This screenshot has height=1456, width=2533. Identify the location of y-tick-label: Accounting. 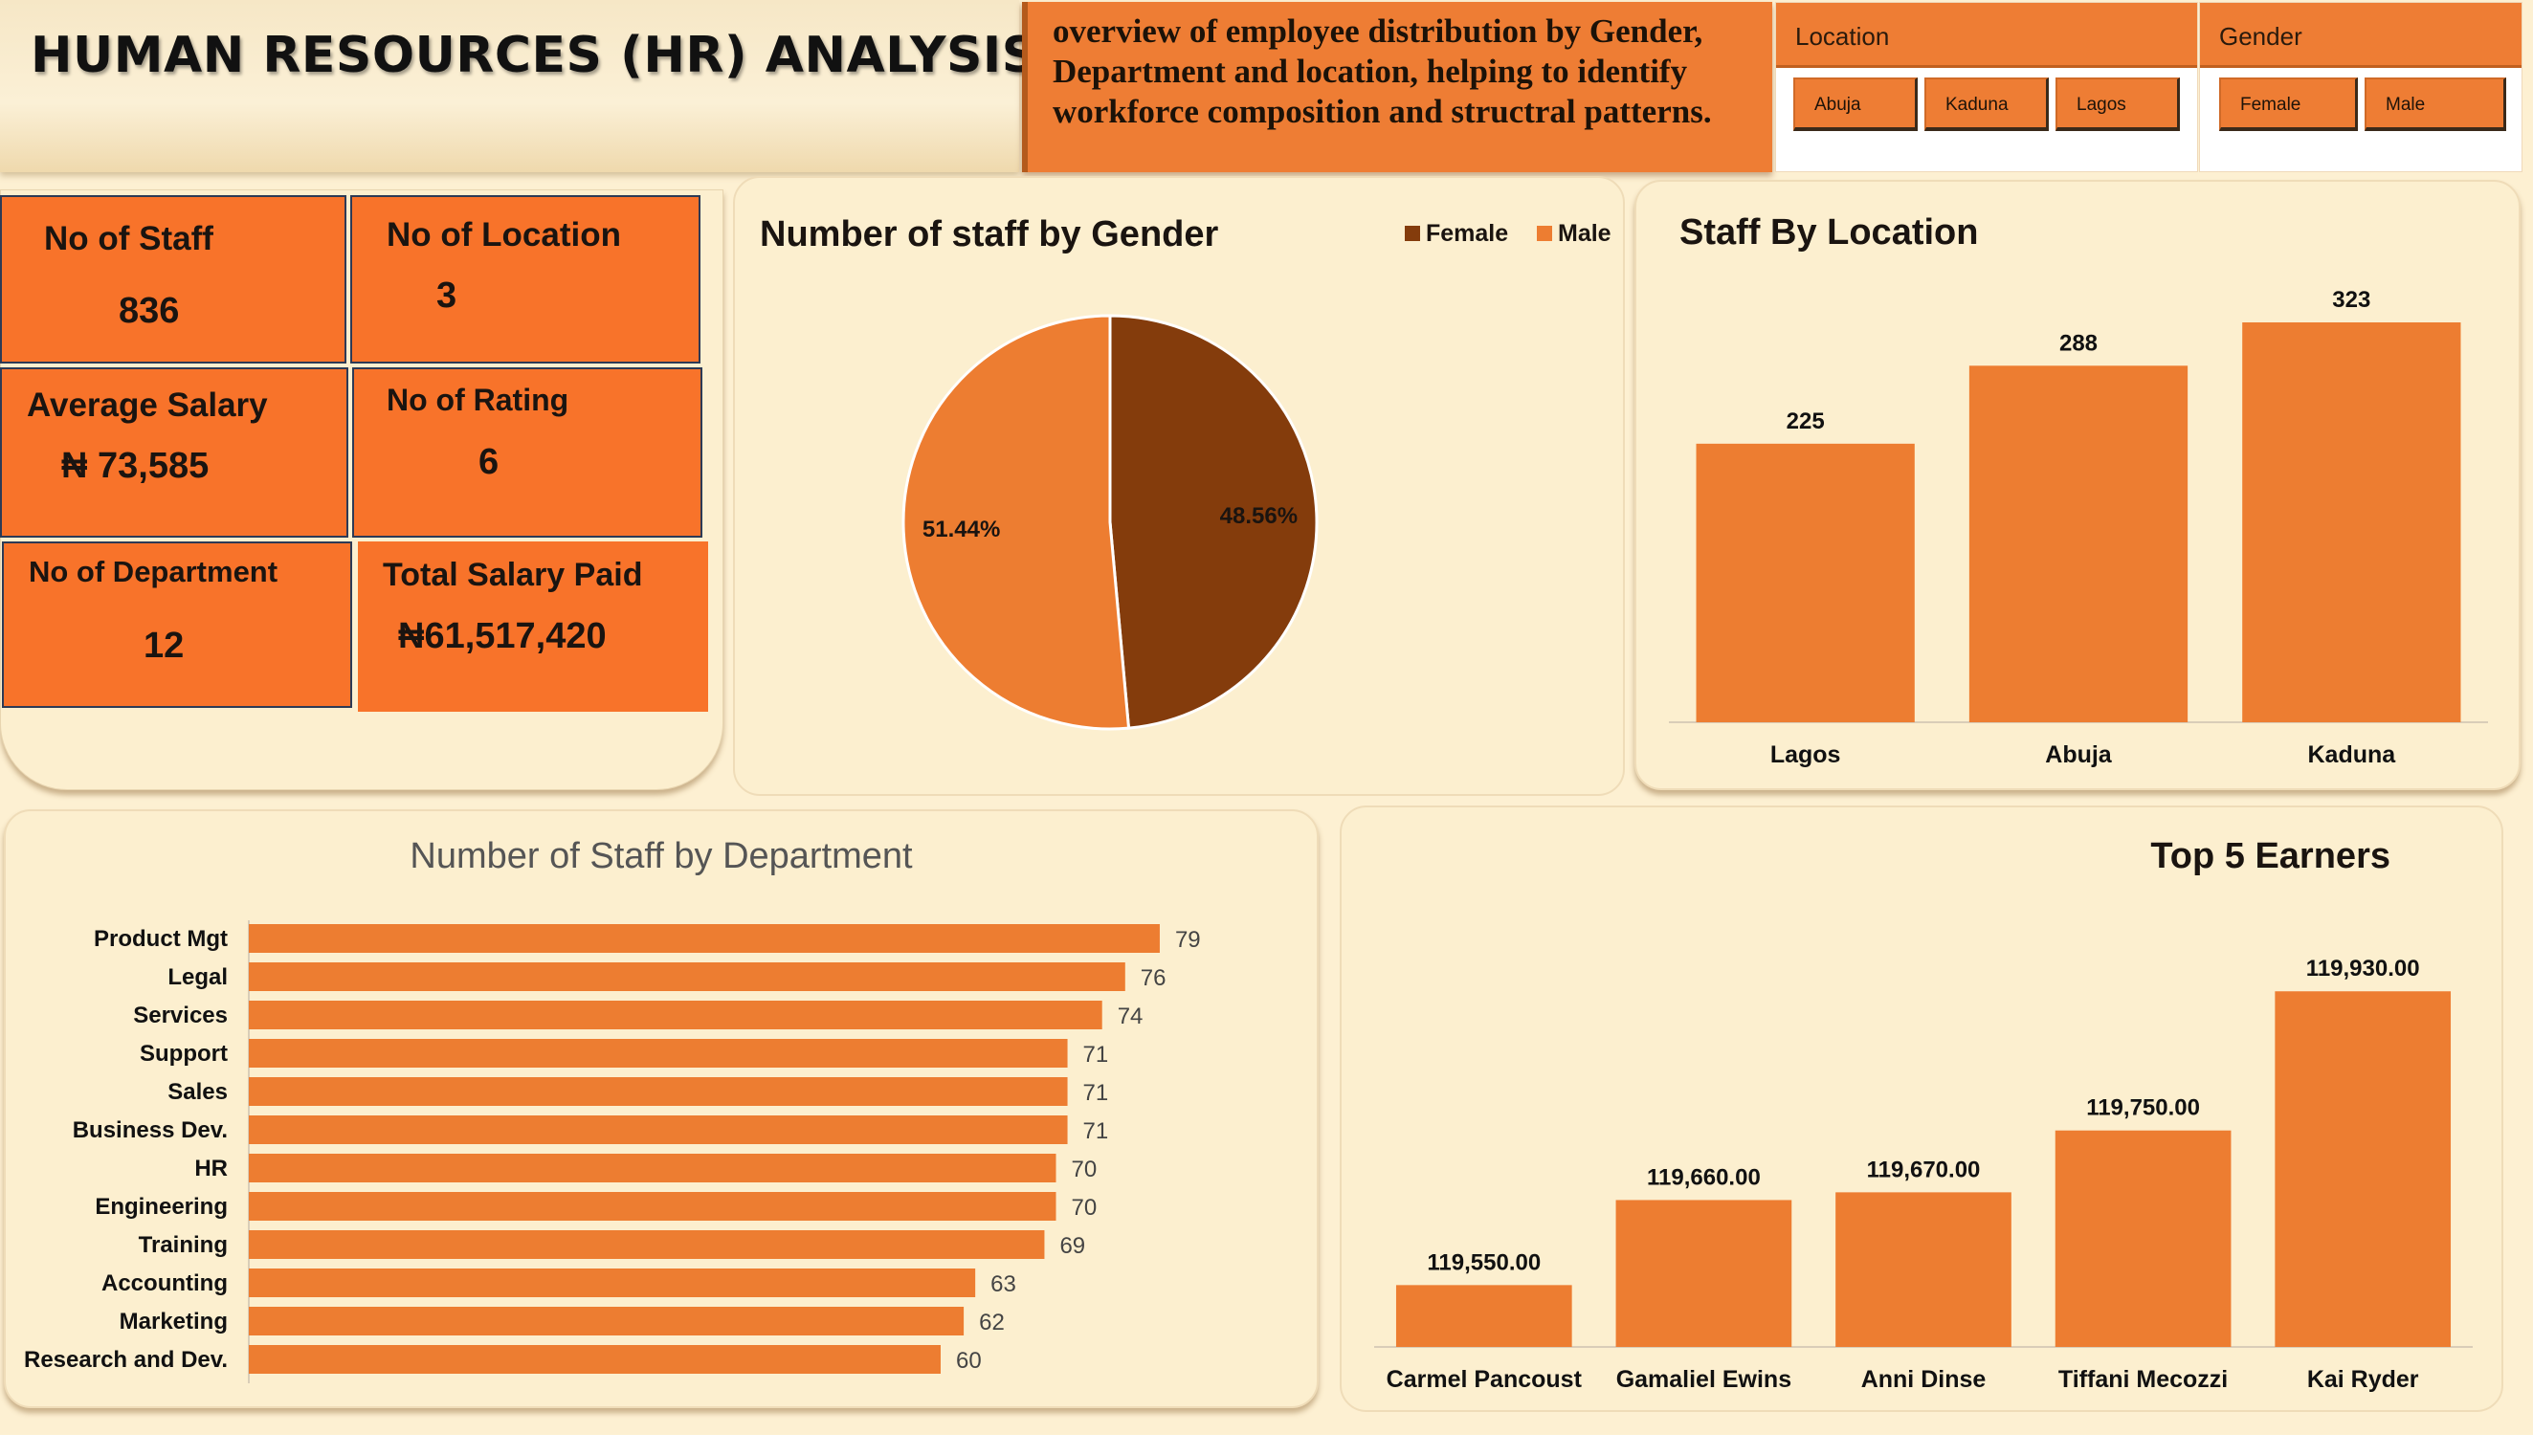
(164, 1283).